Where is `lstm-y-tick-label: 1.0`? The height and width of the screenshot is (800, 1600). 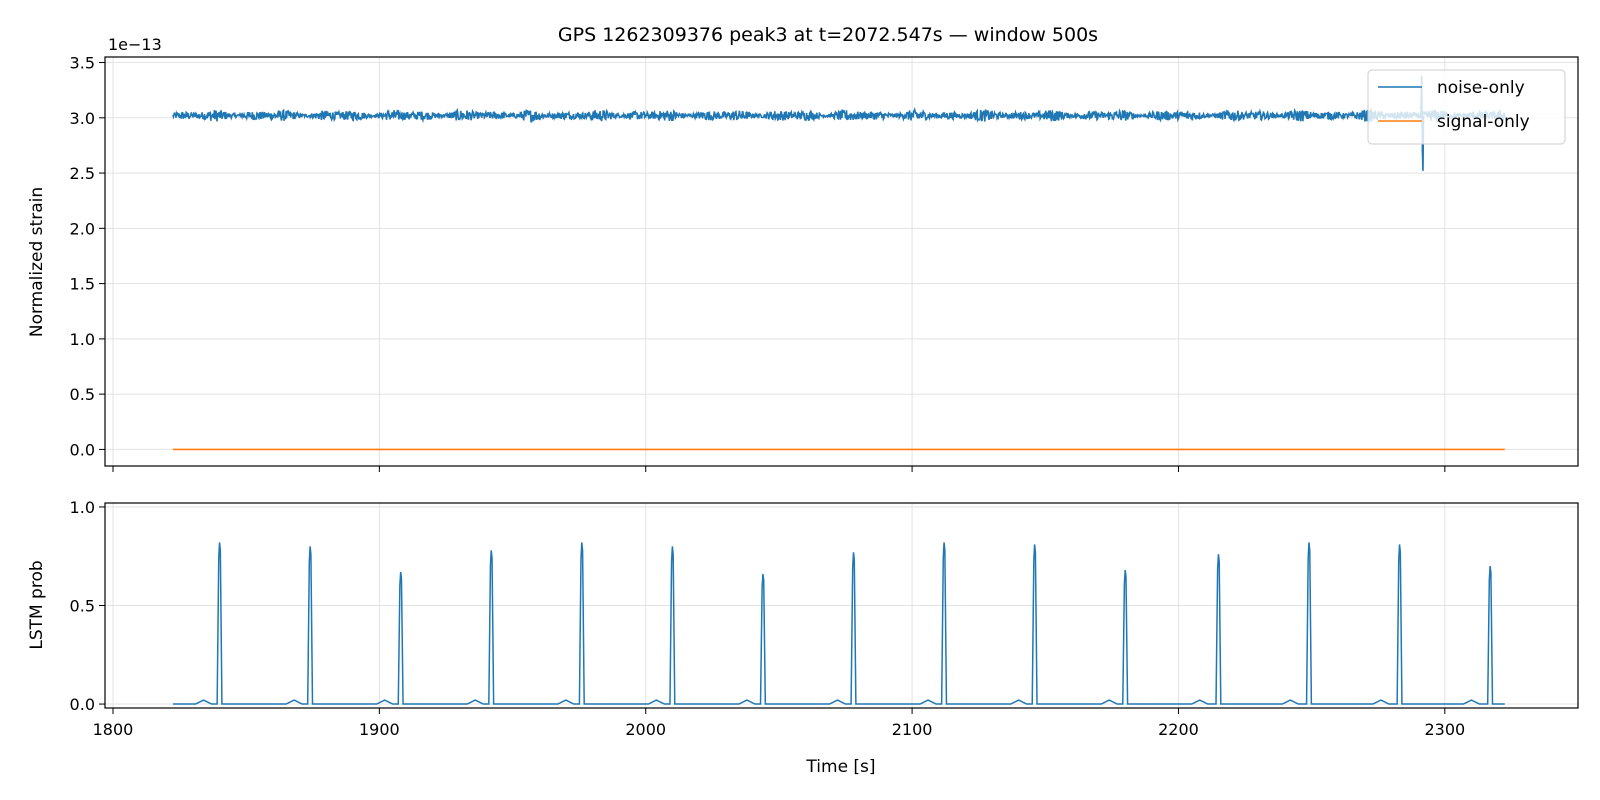
lstm-y-tick-label: 1.0 is located at coordinates (82, 507).